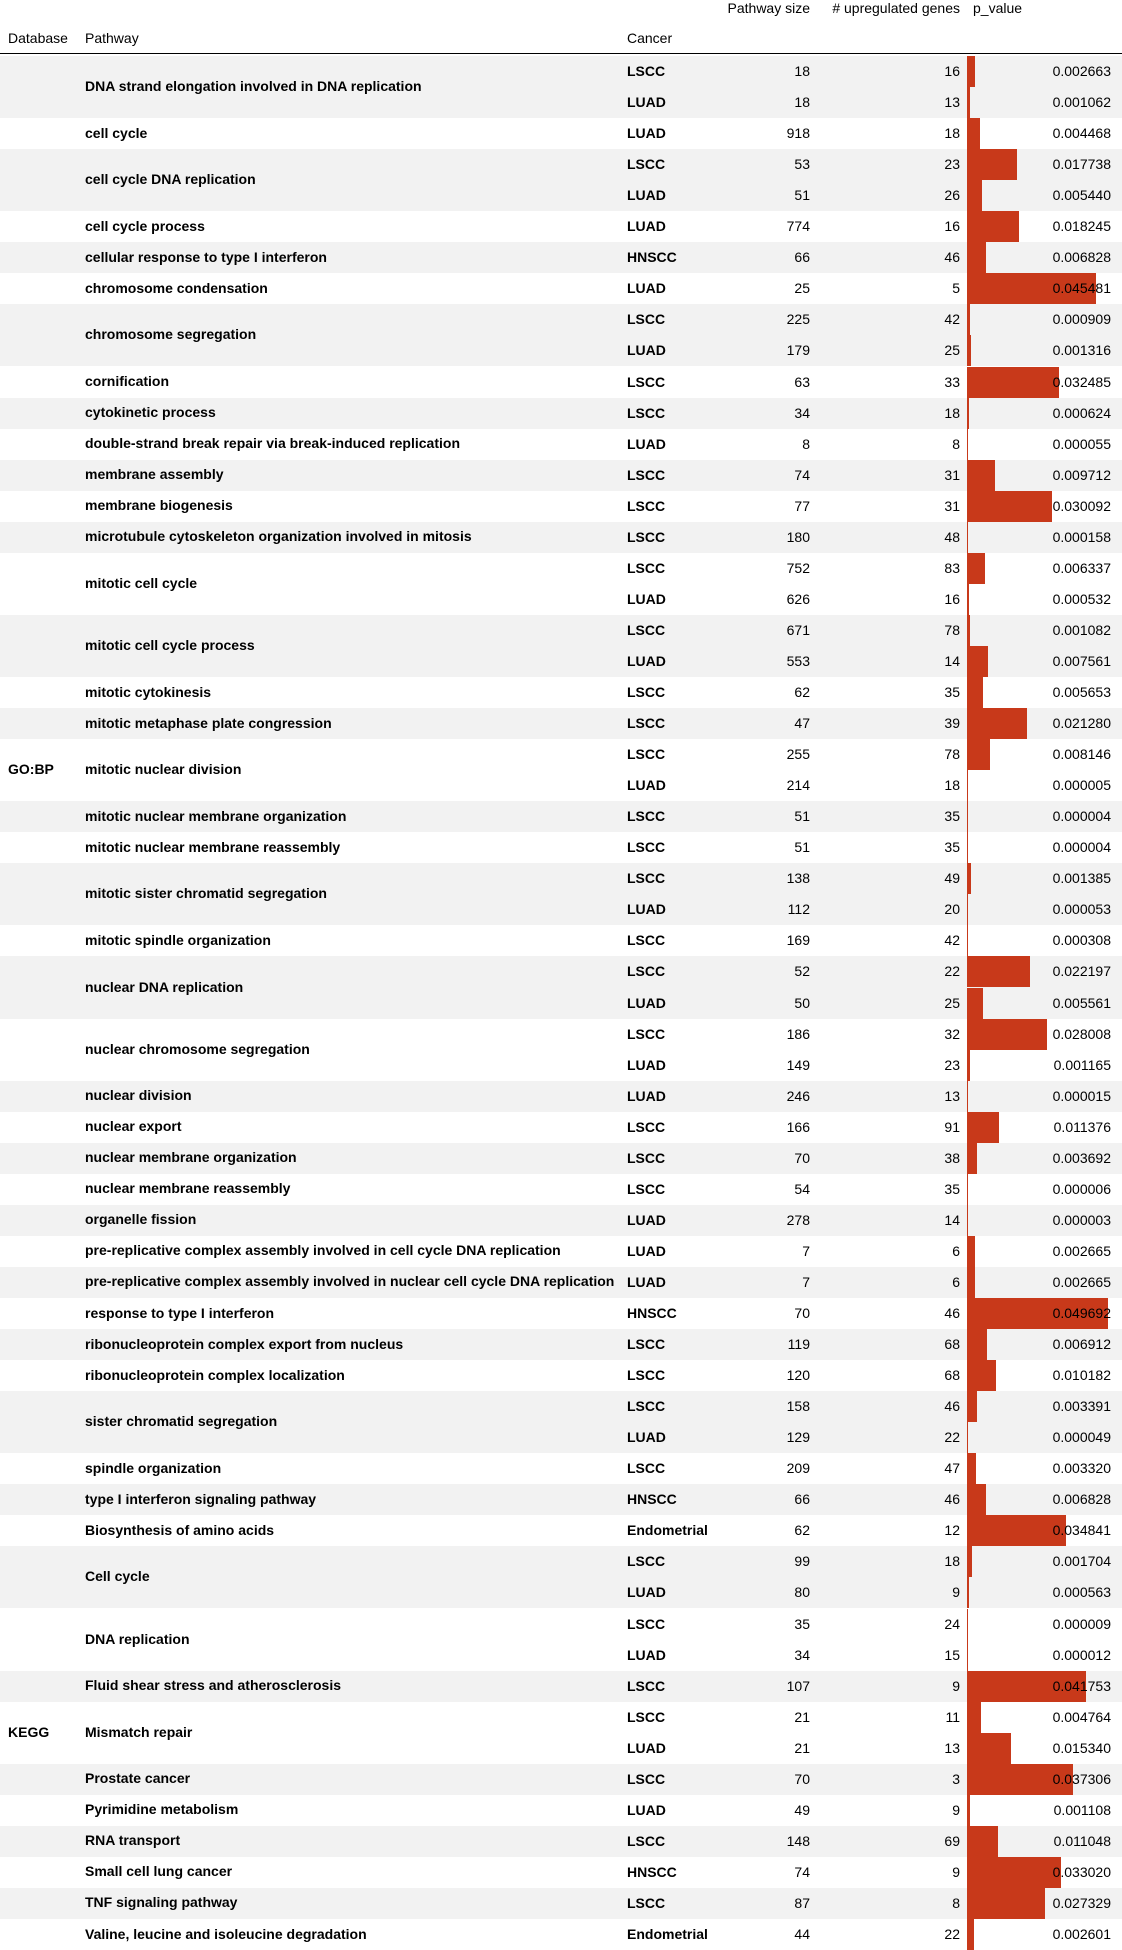 The height and width of the screenshot is (1950, 1122). What do you see at coordinates (1081, 102) in the screenshot?
I see `p-value: 0.001062` at bounding box center [1081, 102].